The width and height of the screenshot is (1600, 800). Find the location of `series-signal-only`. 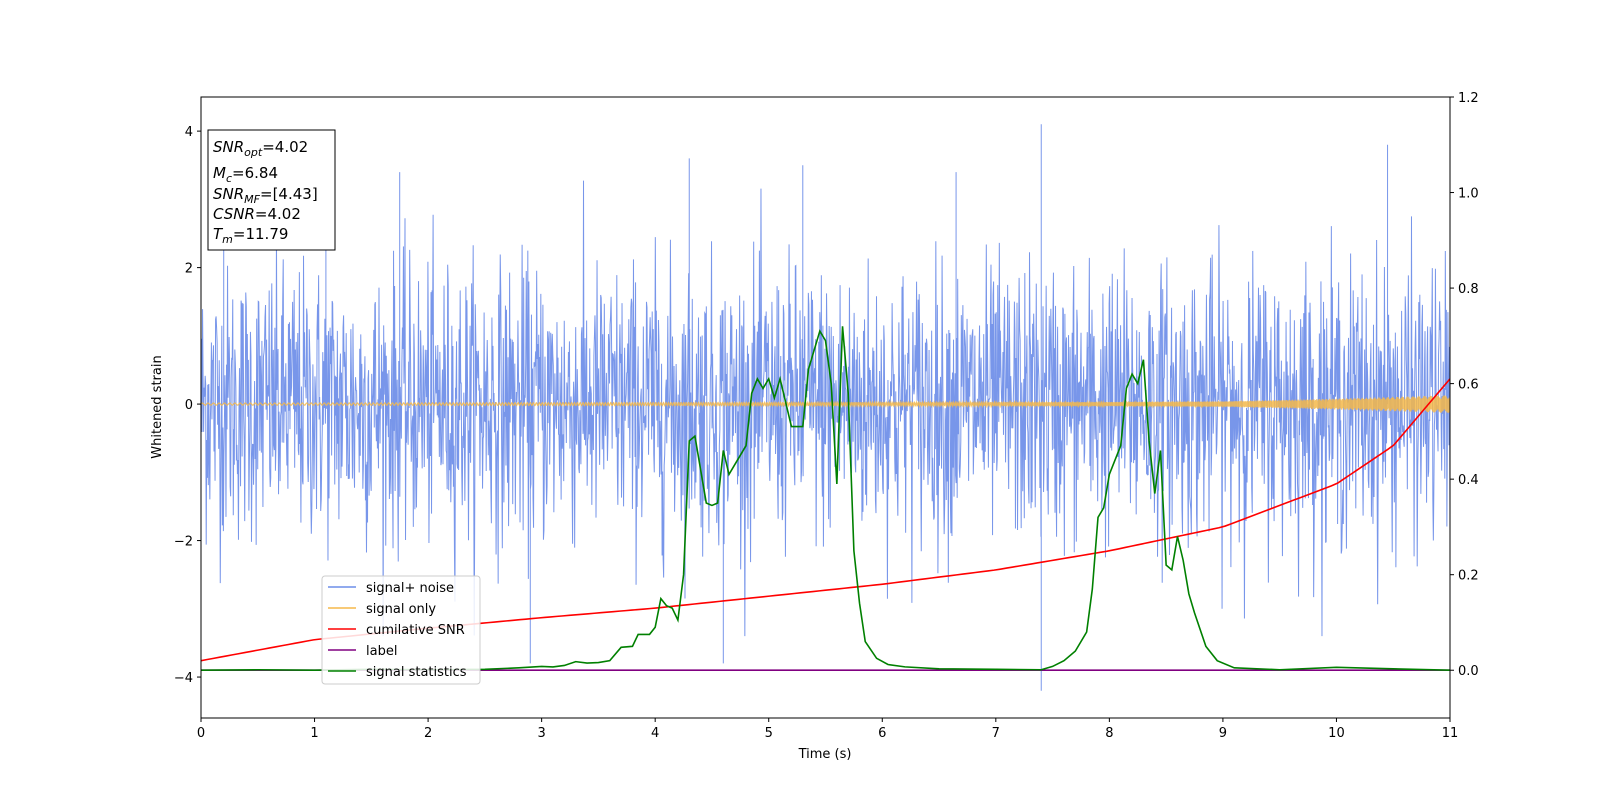

series-signal-only is located at coordinates (825, 404).